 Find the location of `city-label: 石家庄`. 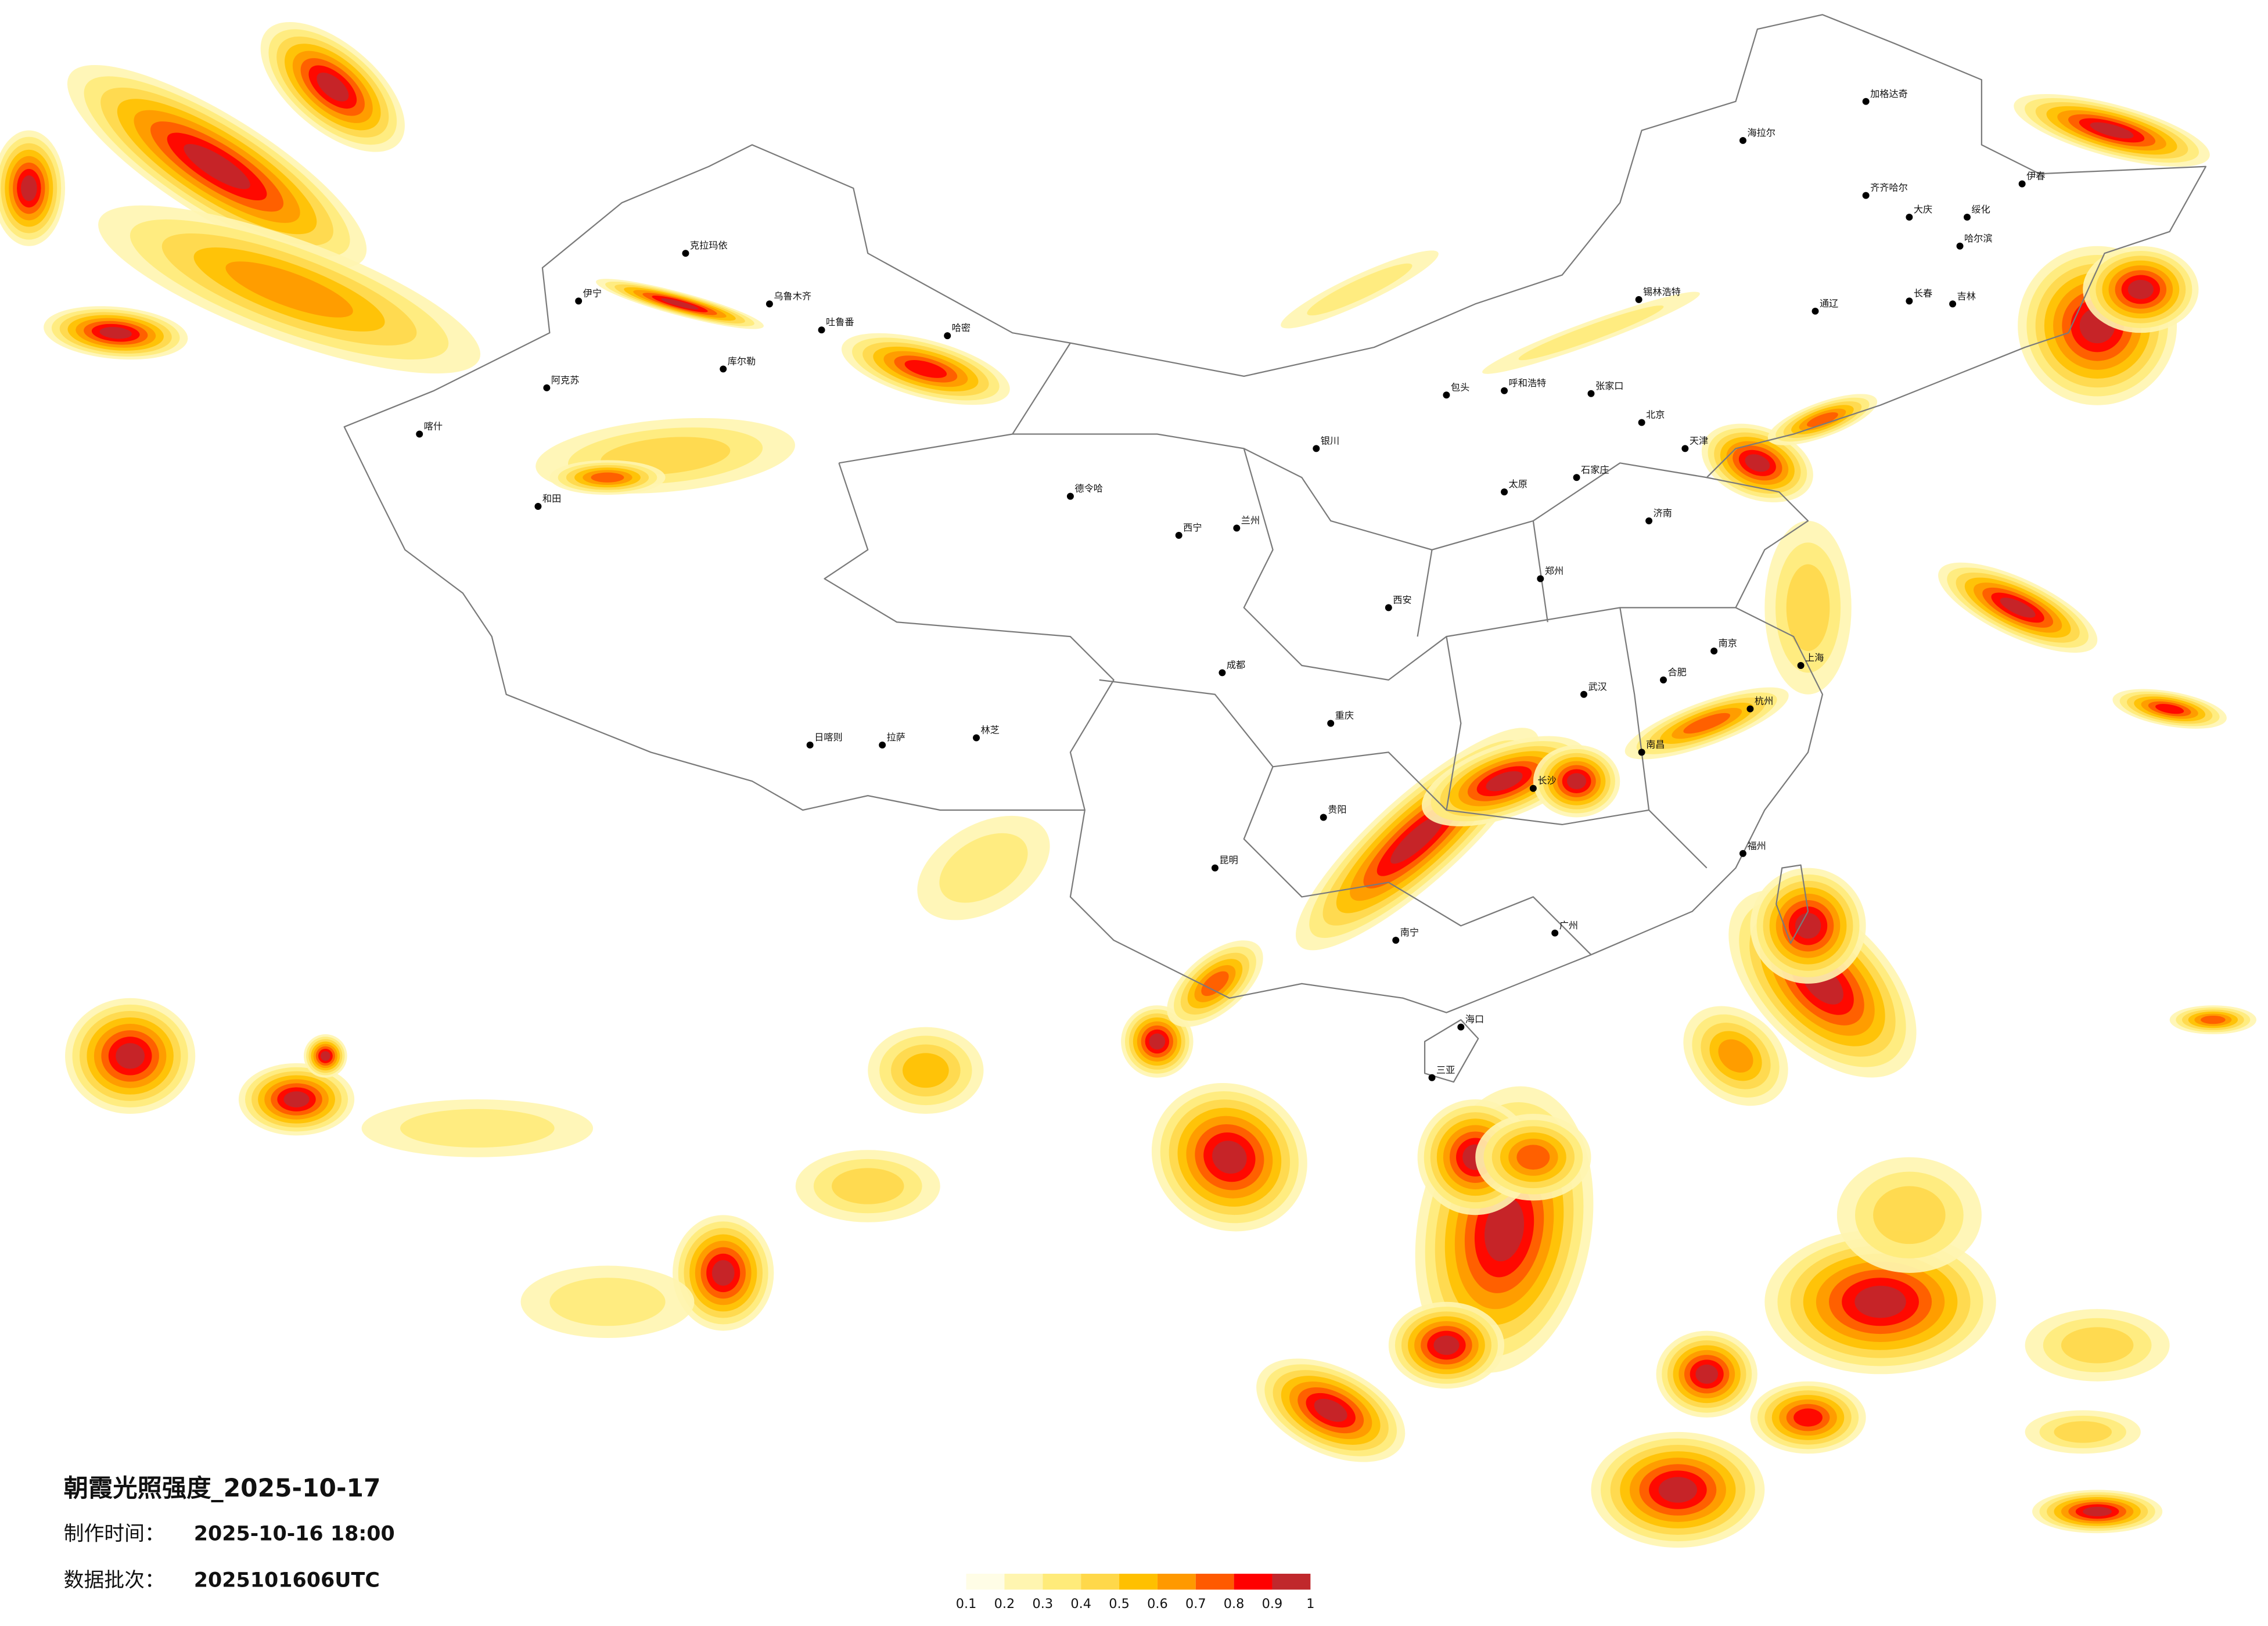

city-label: 石家庄 is located at coordinates (1595, 469).